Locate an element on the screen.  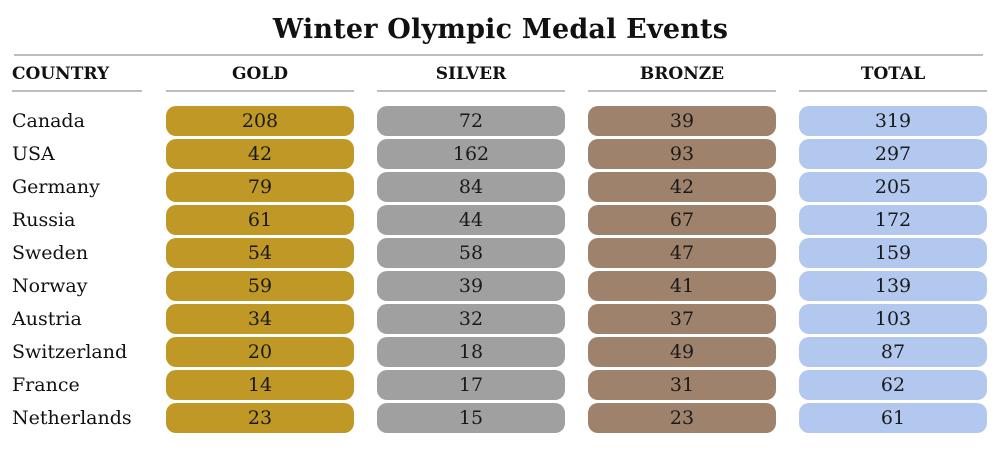
country-label: Canada is located at coordinates (48, 121).